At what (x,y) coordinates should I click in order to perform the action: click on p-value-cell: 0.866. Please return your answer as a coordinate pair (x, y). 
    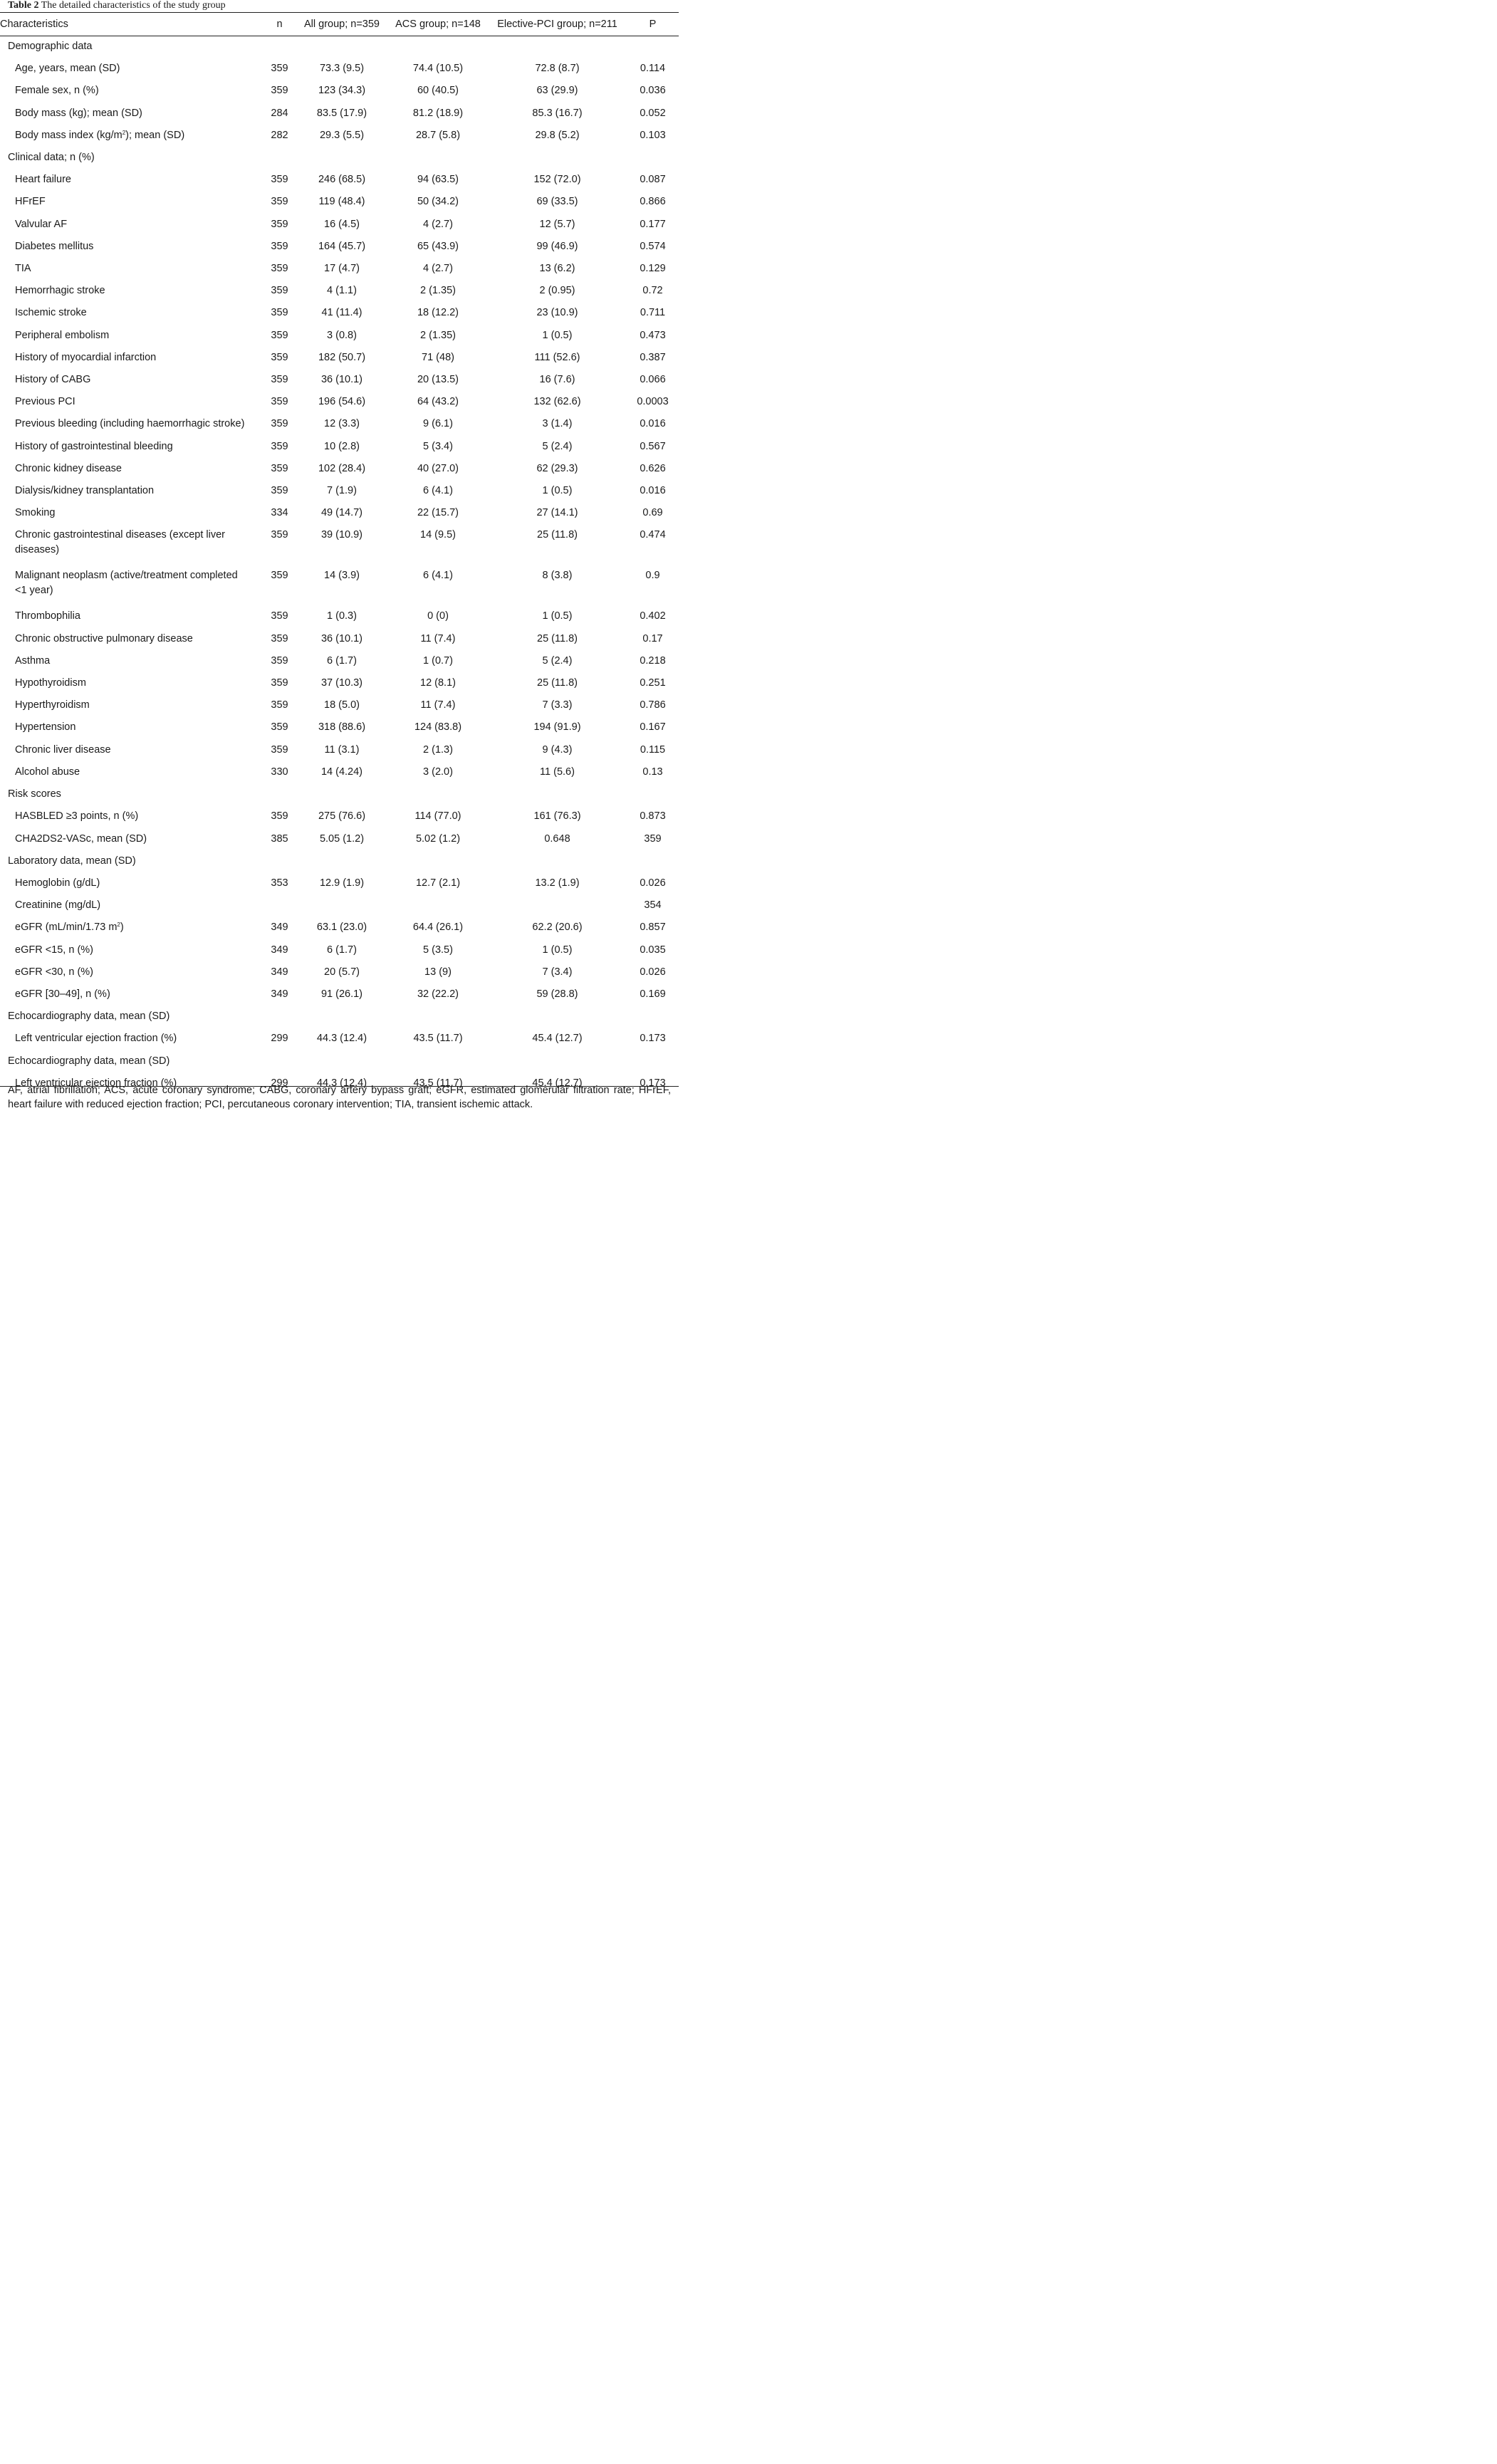
    Looking at the image, I should click on (653, 202).